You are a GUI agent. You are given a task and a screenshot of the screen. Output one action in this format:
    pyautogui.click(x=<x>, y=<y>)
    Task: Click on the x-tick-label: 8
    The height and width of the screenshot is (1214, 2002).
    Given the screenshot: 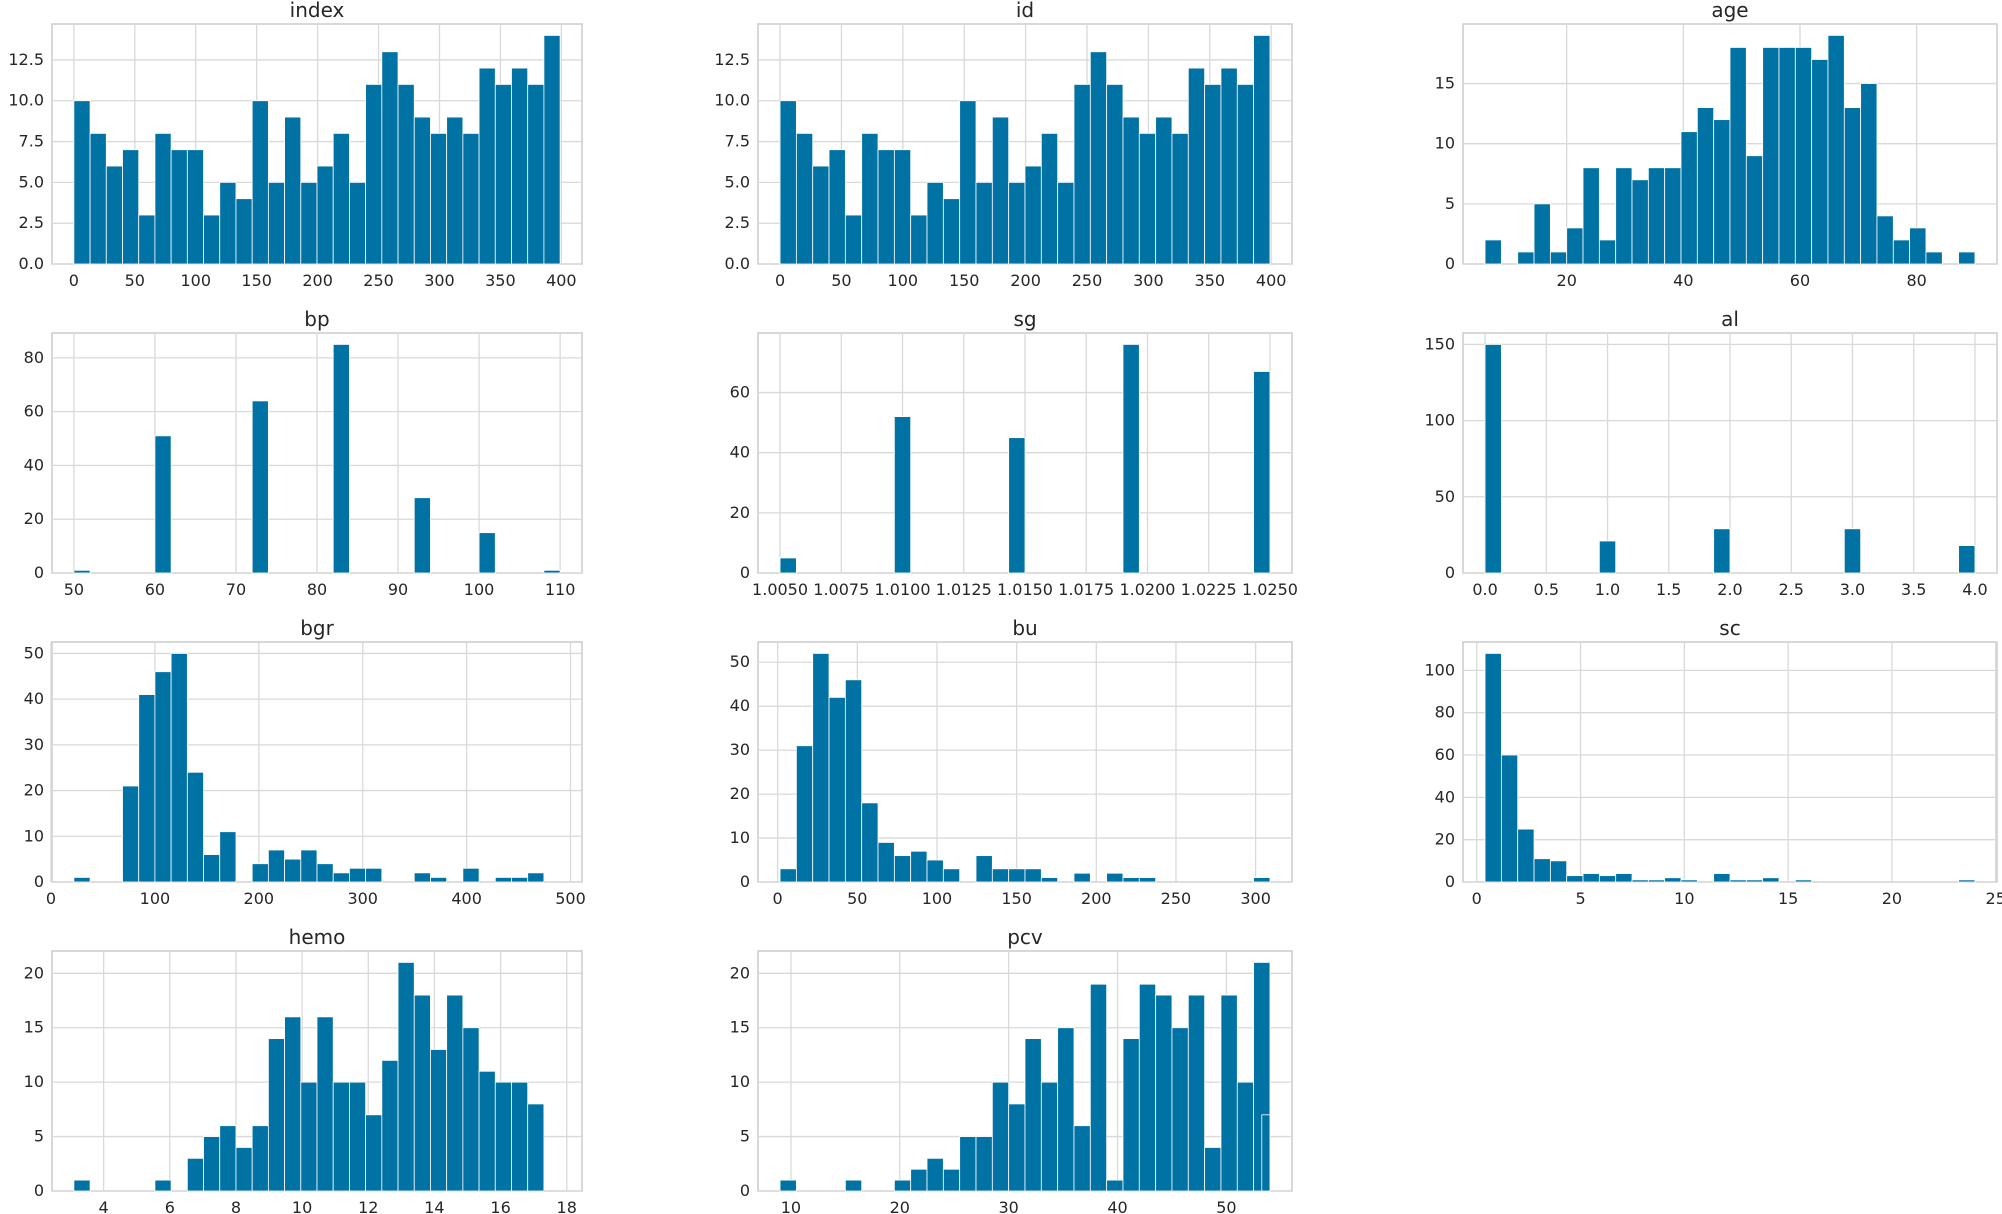 What is the action you would take?
    pyautogui.click(x=236, y=1206)
    